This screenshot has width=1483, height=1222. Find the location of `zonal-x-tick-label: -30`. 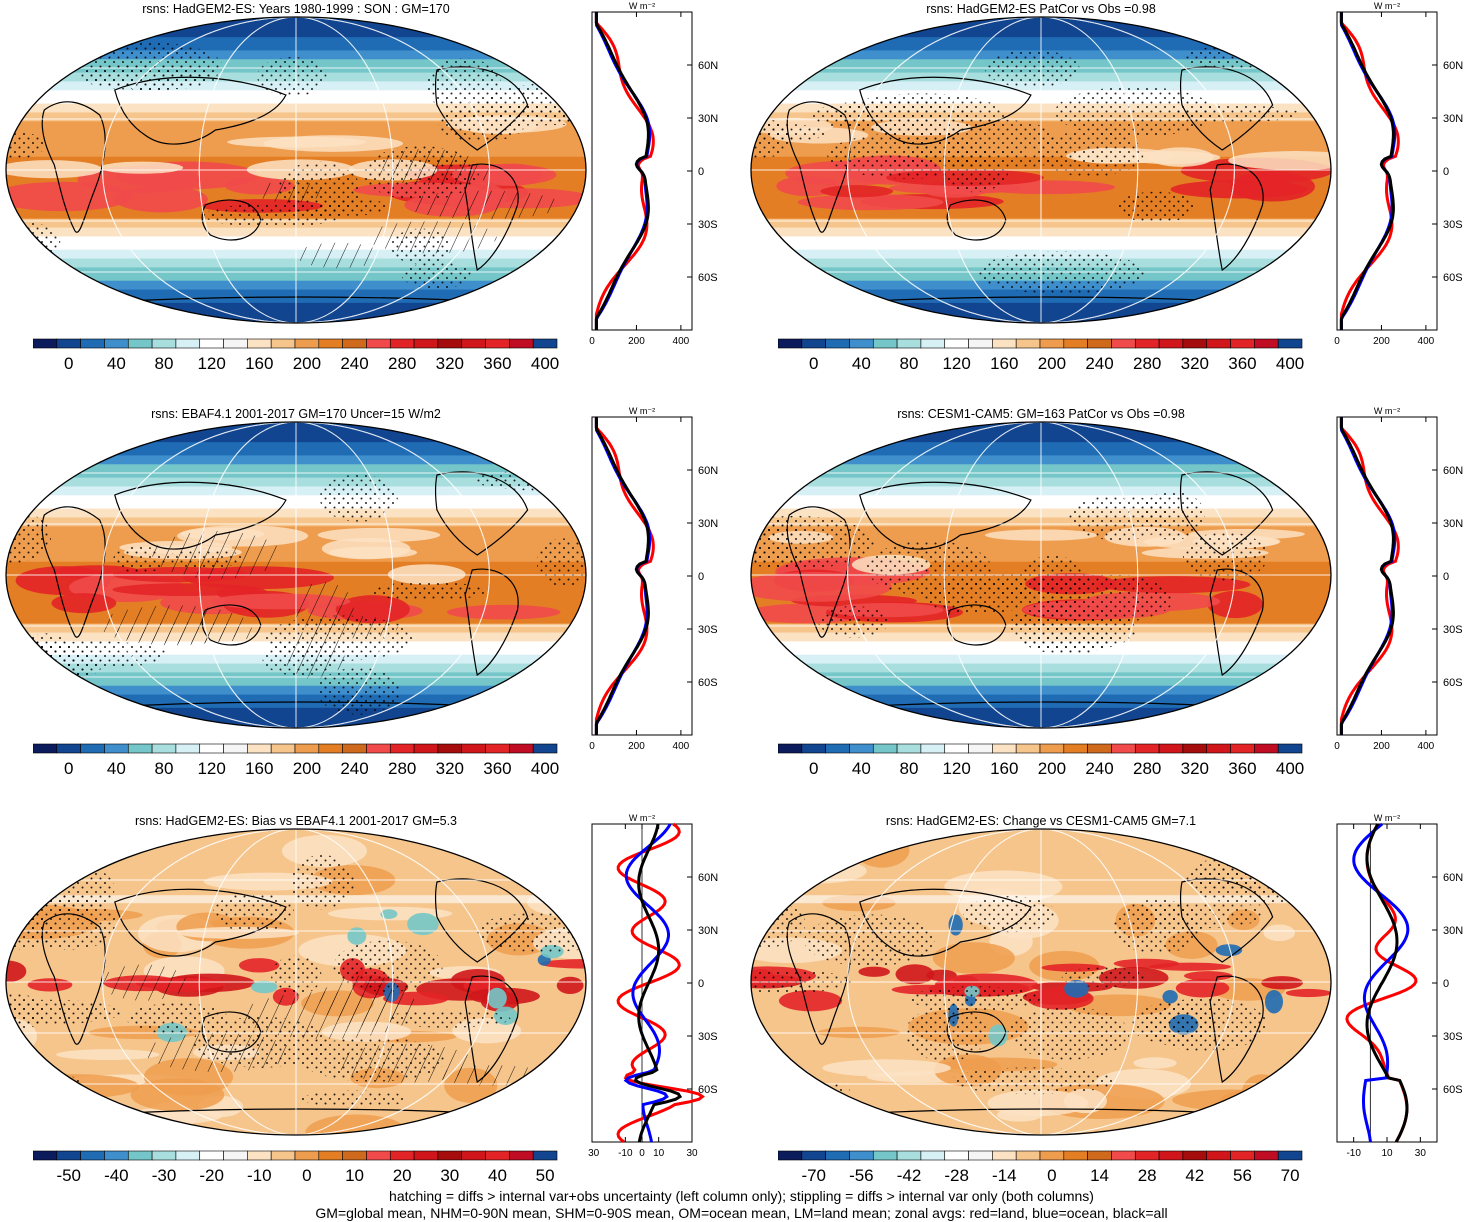

zonal-x-tick-label: -30 is located at coordinates (594, 1153).